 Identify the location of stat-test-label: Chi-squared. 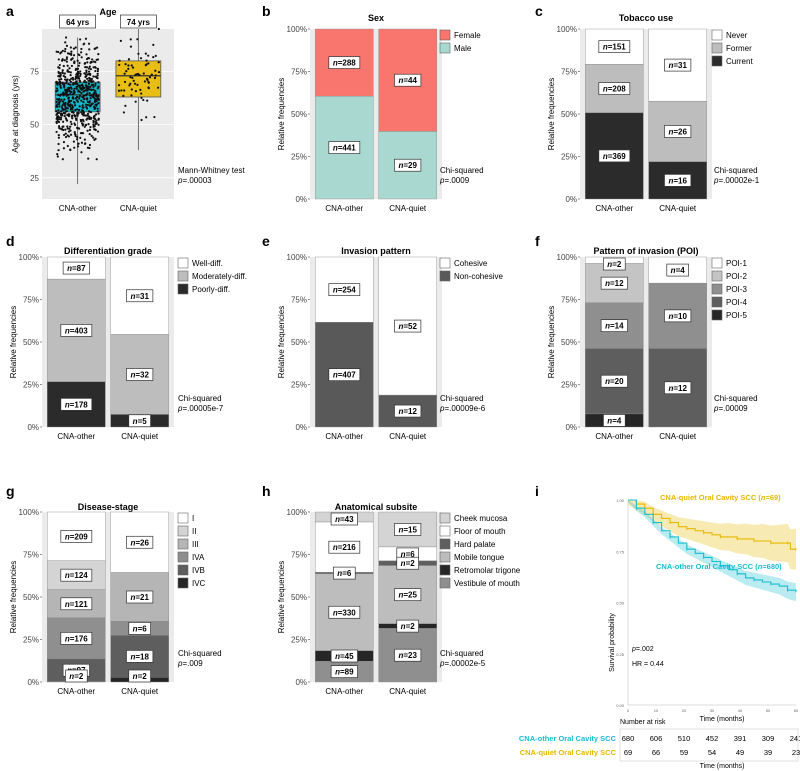
(736, 398).